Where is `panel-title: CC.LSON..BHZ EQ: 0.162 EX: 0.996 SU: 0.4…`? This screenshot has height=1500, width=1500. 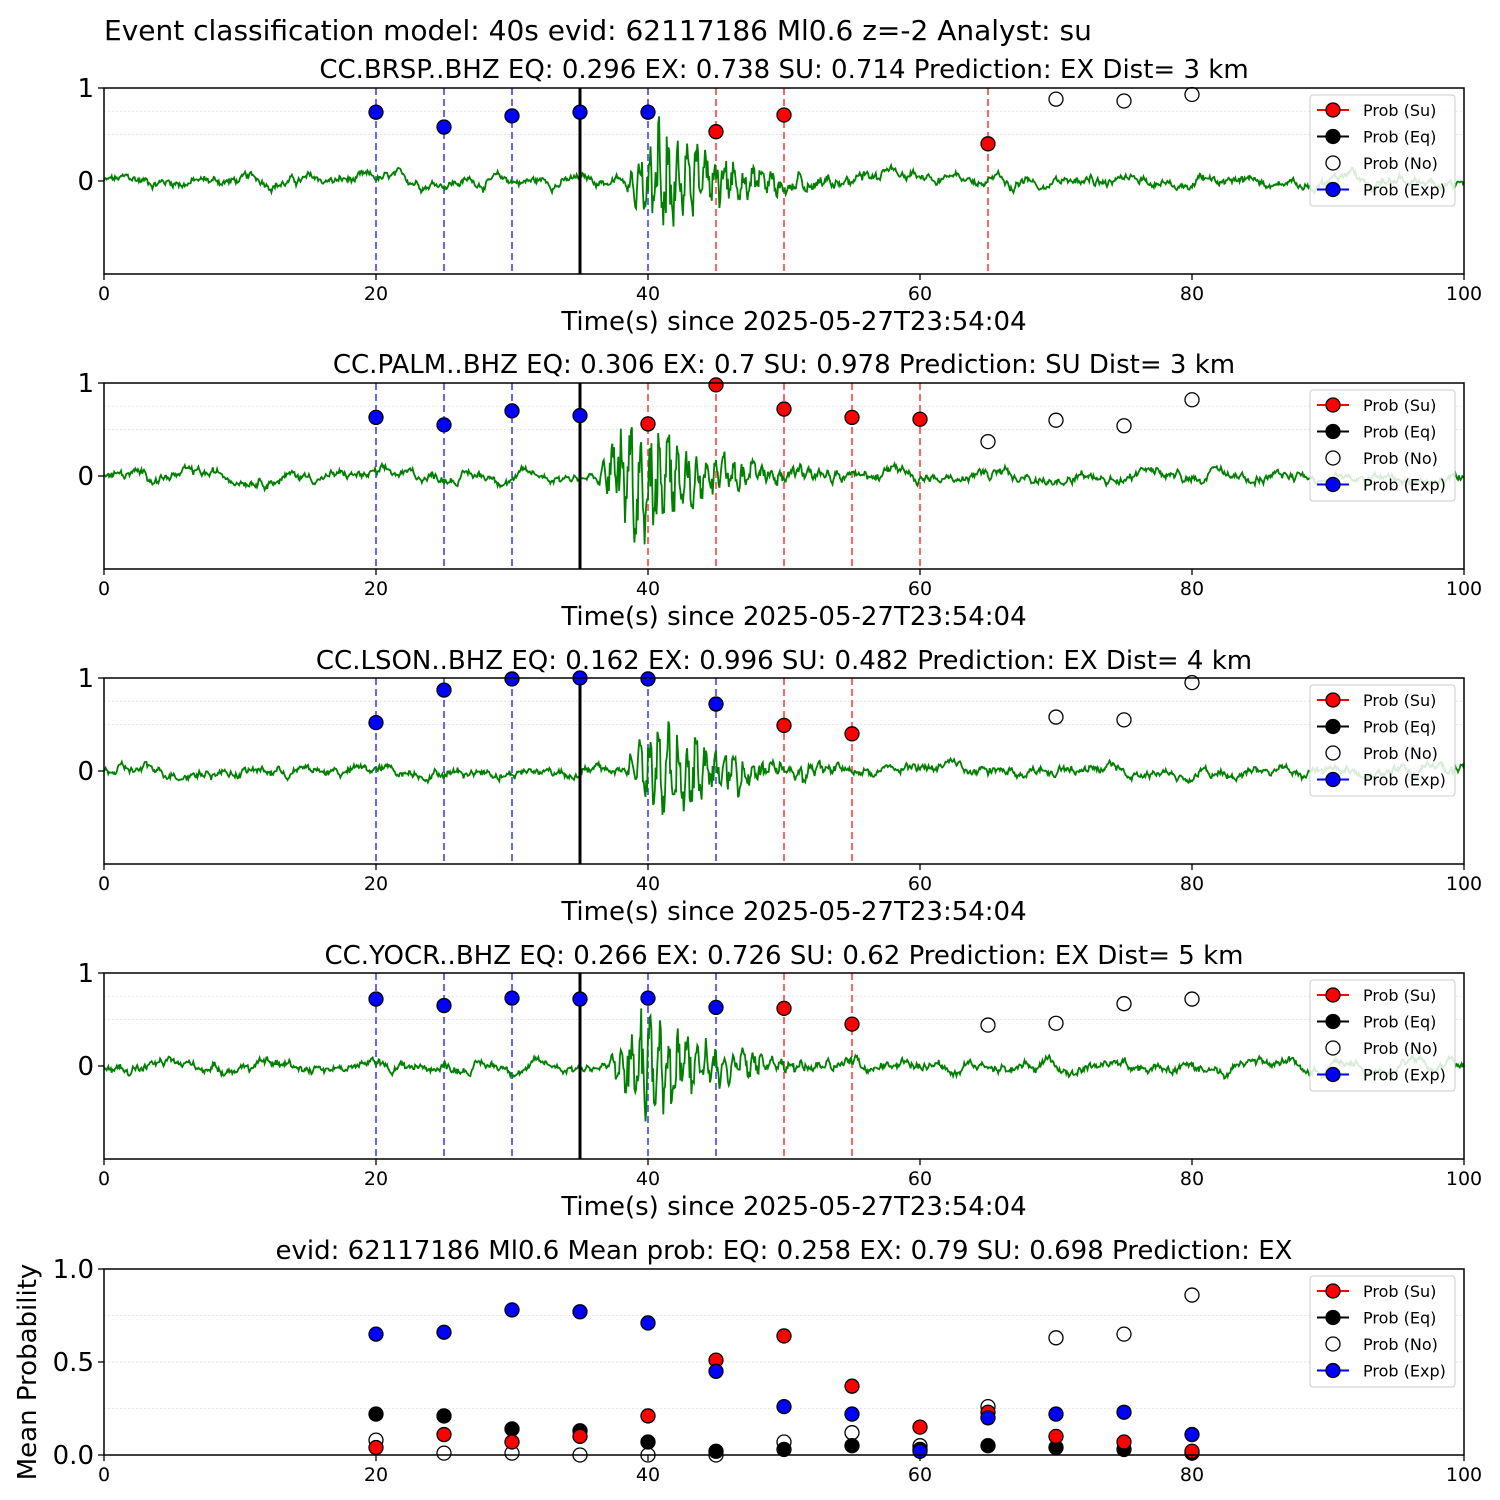
panel-title: CC.LSON..BHZ EQ: 0.162 EX: 0.996 SU: 0.4… is located at coordinates (784, 661).